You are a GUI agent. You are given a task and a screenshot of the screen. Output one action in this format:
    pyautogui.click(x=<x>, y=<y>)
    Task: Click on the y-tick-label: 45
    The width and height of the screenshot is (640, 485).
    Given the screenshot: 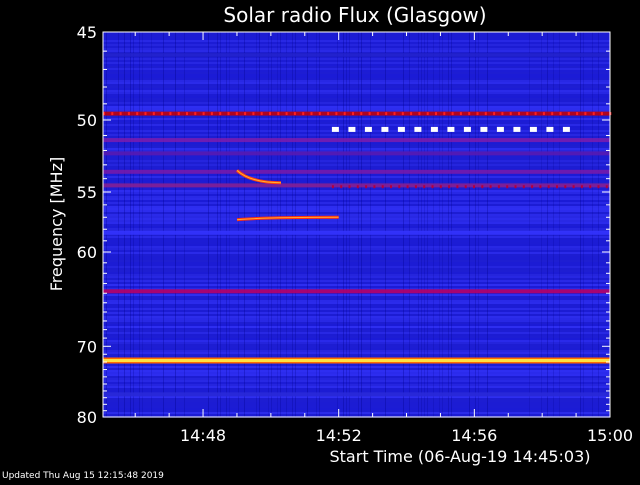 What is the action you would take?
    pyautogui.click(x=87, y=32)
    